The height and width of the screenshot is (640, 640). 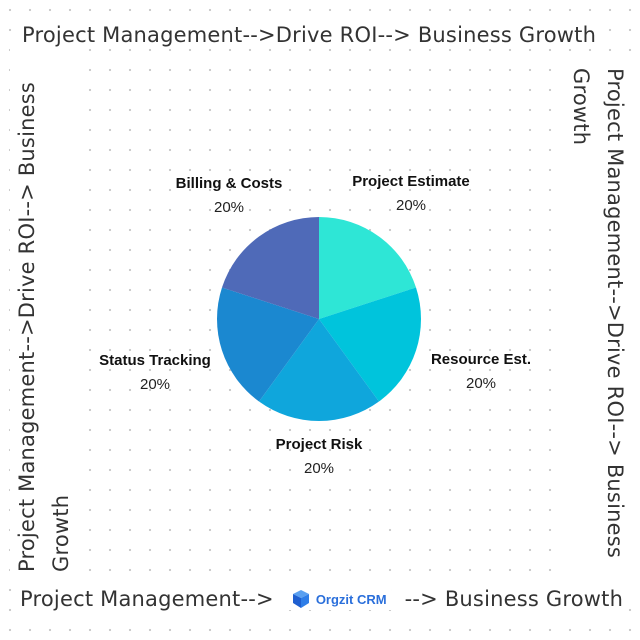 What do you see at coordinates (411, 181) in the screenshot?
I see `slice-label-0: Project Estimate` at bounding box center [411, 181].